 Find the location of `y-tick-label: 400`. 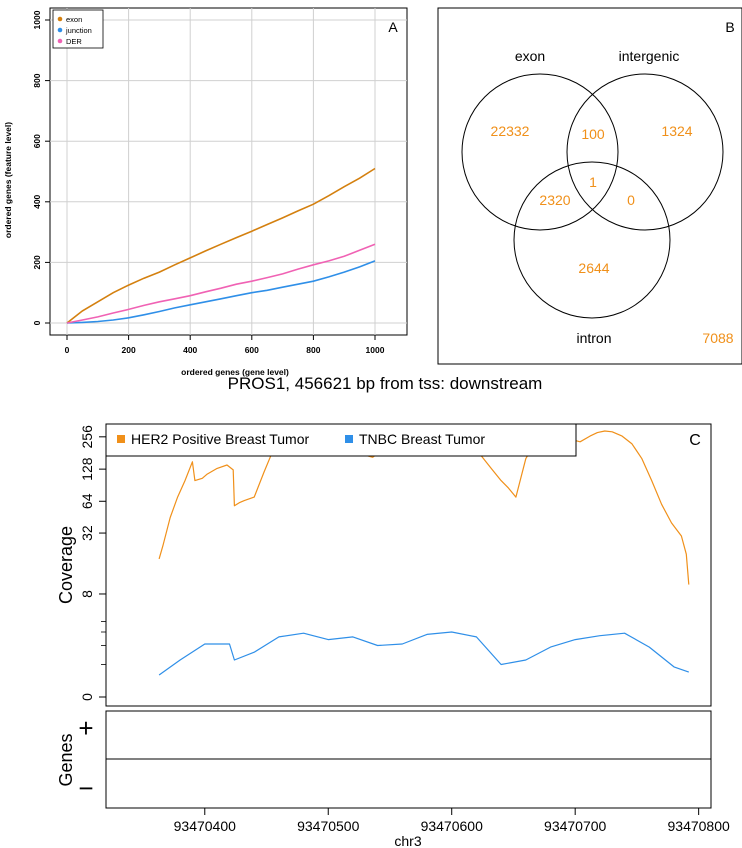

y-tick-label: 400 is located at coordinates (37, 201).